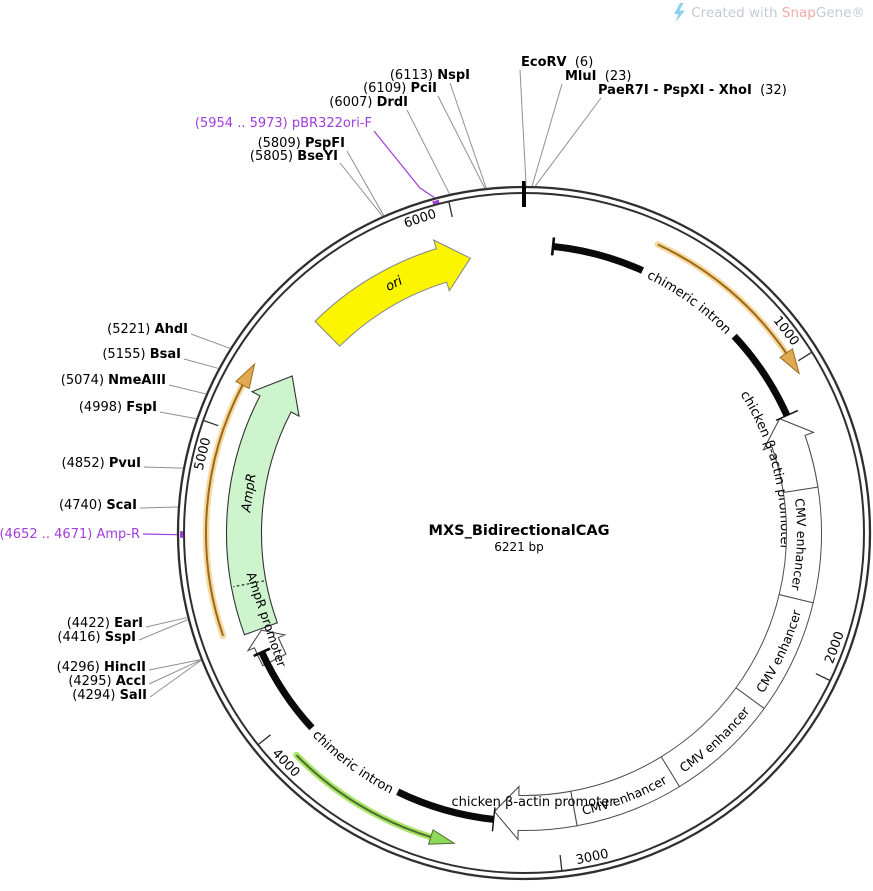  I want to click on callout-label-bsai: (5155) BsaI, so click(141, 354).